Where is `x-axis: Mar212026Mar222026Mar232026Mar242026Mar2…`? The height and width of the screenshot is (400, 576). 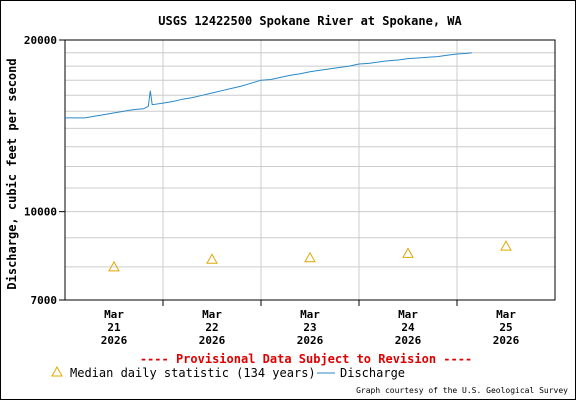 x-axis: Mar212026Mar222026Mar232026Mar242026Mar2… is located at coordinates (310, 323).